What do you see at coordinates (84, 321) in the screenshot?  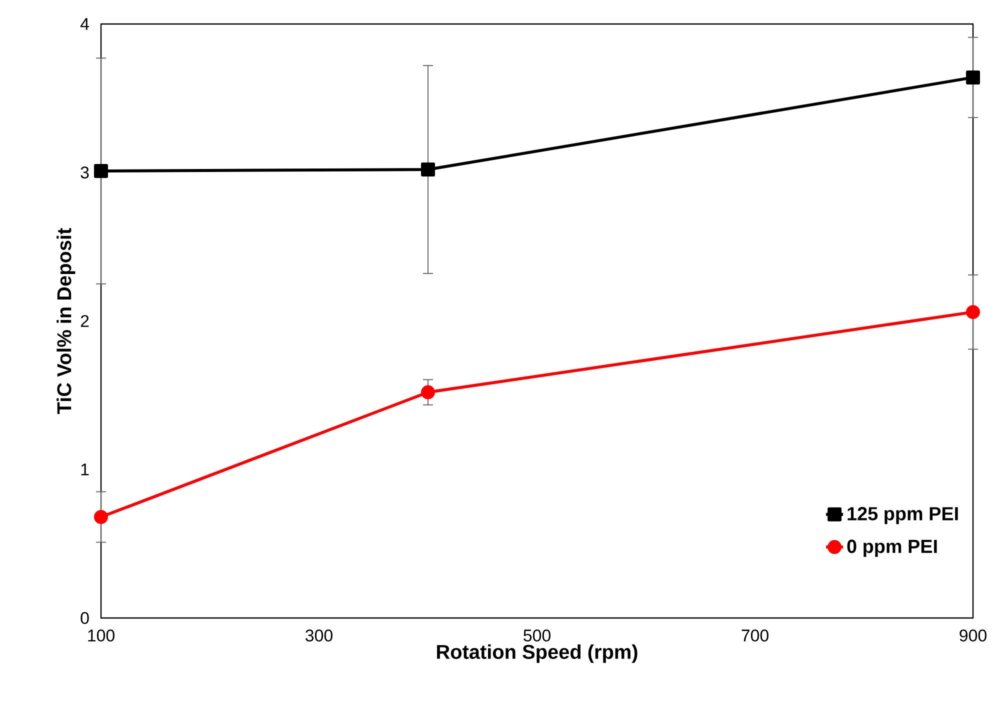 I see `y-tick-label: 2` at bounding box center [84, 321].